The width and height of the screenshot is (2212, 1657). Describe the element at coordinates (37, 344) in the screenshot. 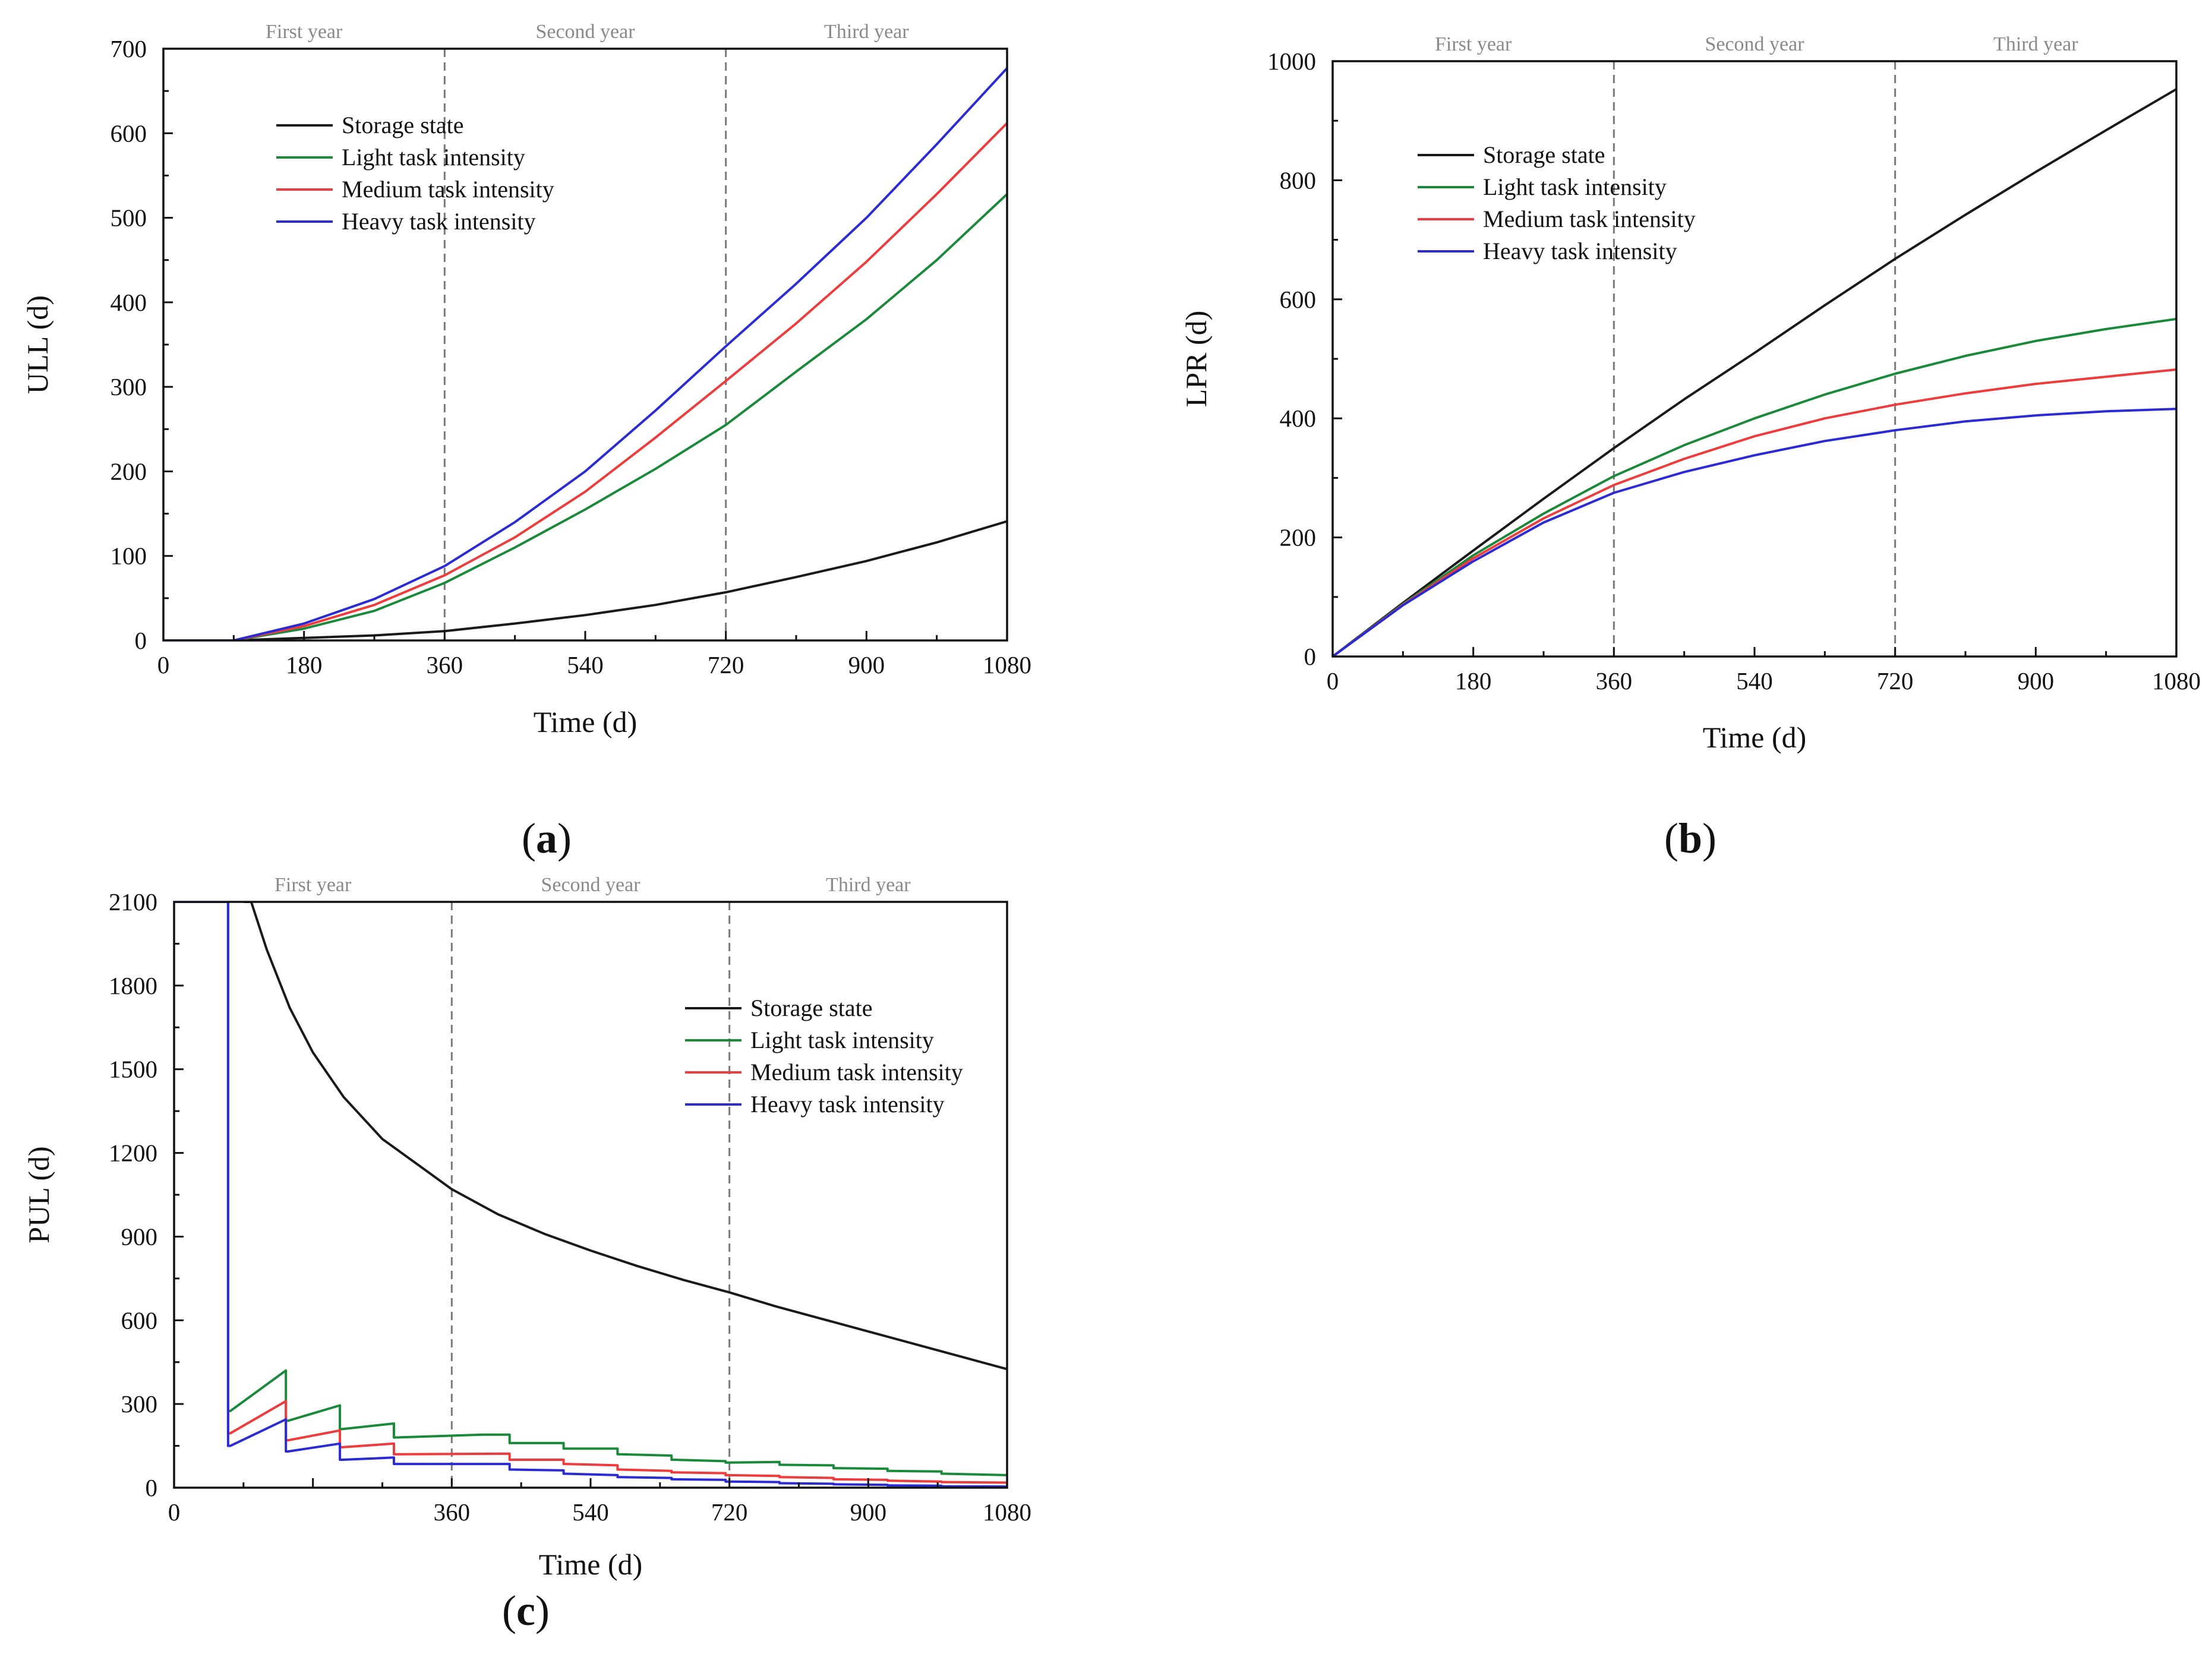

I see `y-axis-title: ULL (d)` at that location.